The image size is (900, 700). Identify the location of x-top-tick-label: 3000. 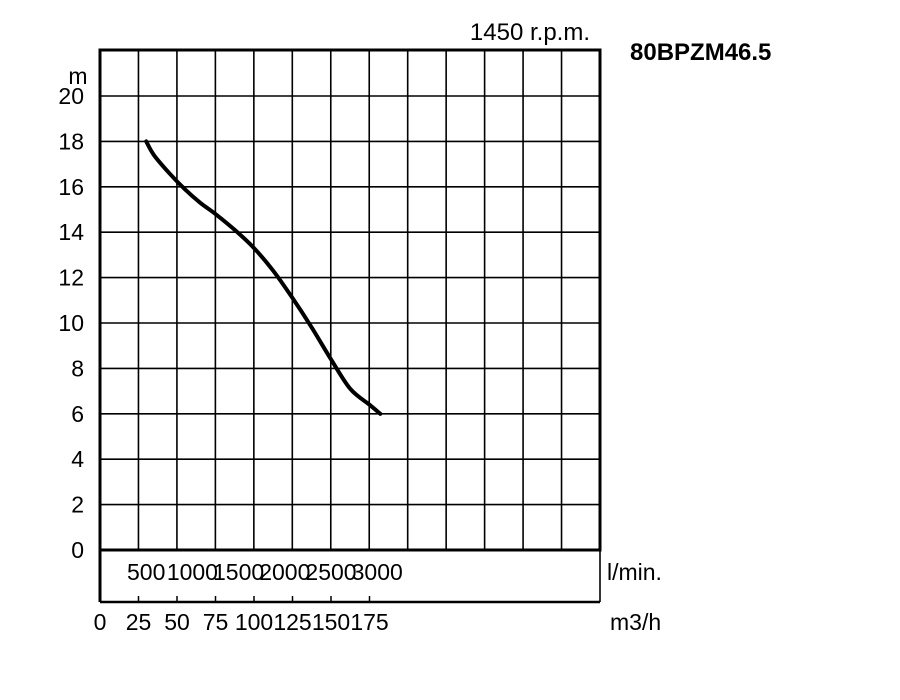
(377, 572).